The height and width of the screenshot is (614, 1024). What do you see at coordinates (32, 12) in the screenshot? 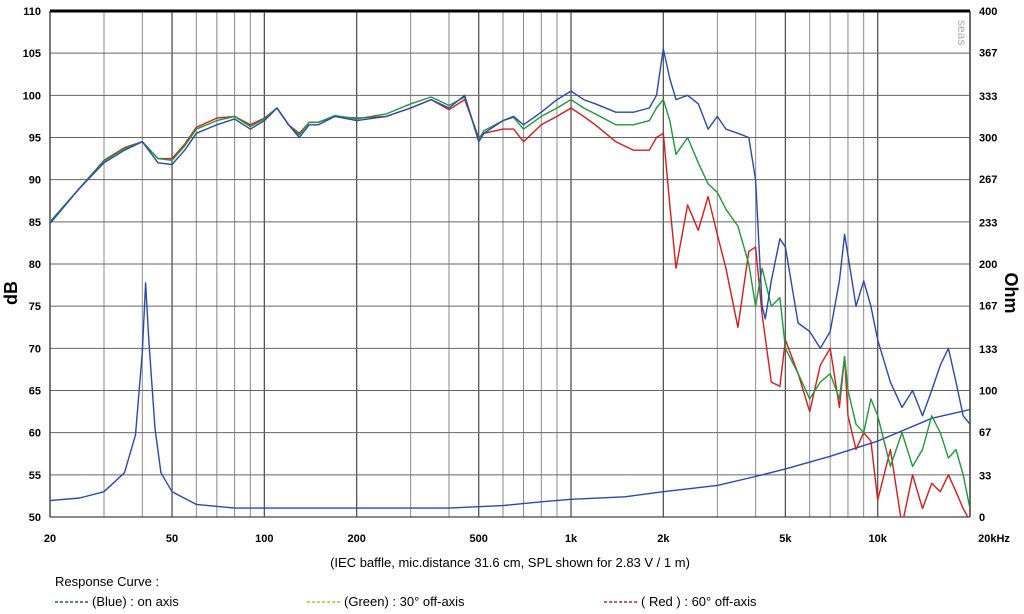
I see `y-tick-label: 110` at bounding box center [32, 12].